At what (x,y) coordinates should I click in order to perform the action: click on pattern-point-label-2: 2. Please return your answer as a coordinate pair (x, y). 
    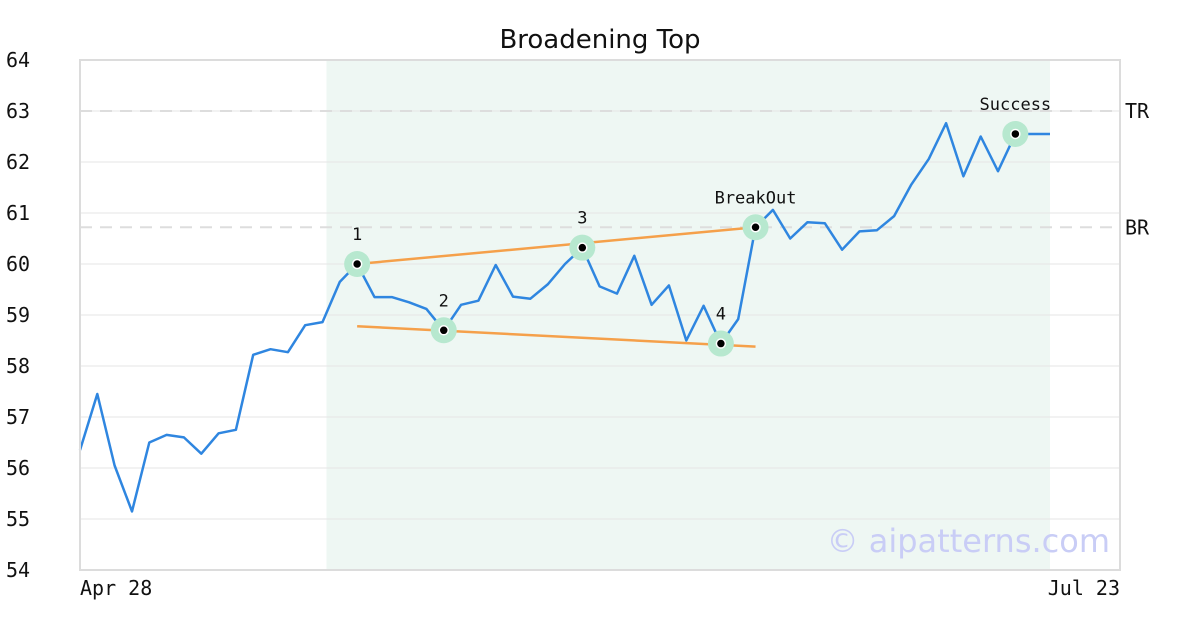
    Looking at the image, I should click on (444, 301).